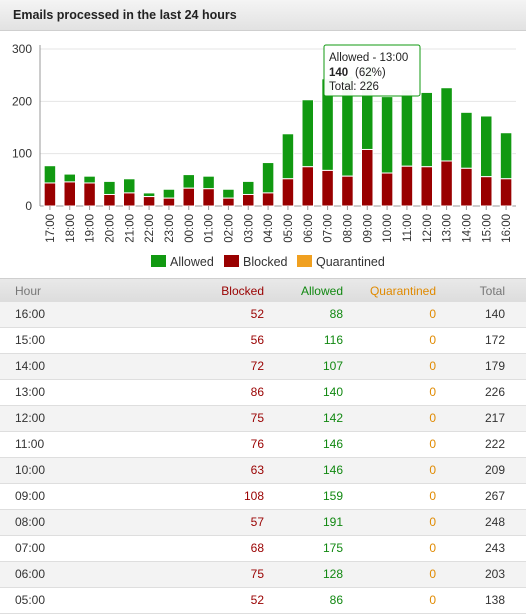 The height and width of the screenshot is (614, 526). What do you see at coordinates (242, 291) in the screenshot?
I see `header-blocked: Blocked` at bounding box center [242, 291].